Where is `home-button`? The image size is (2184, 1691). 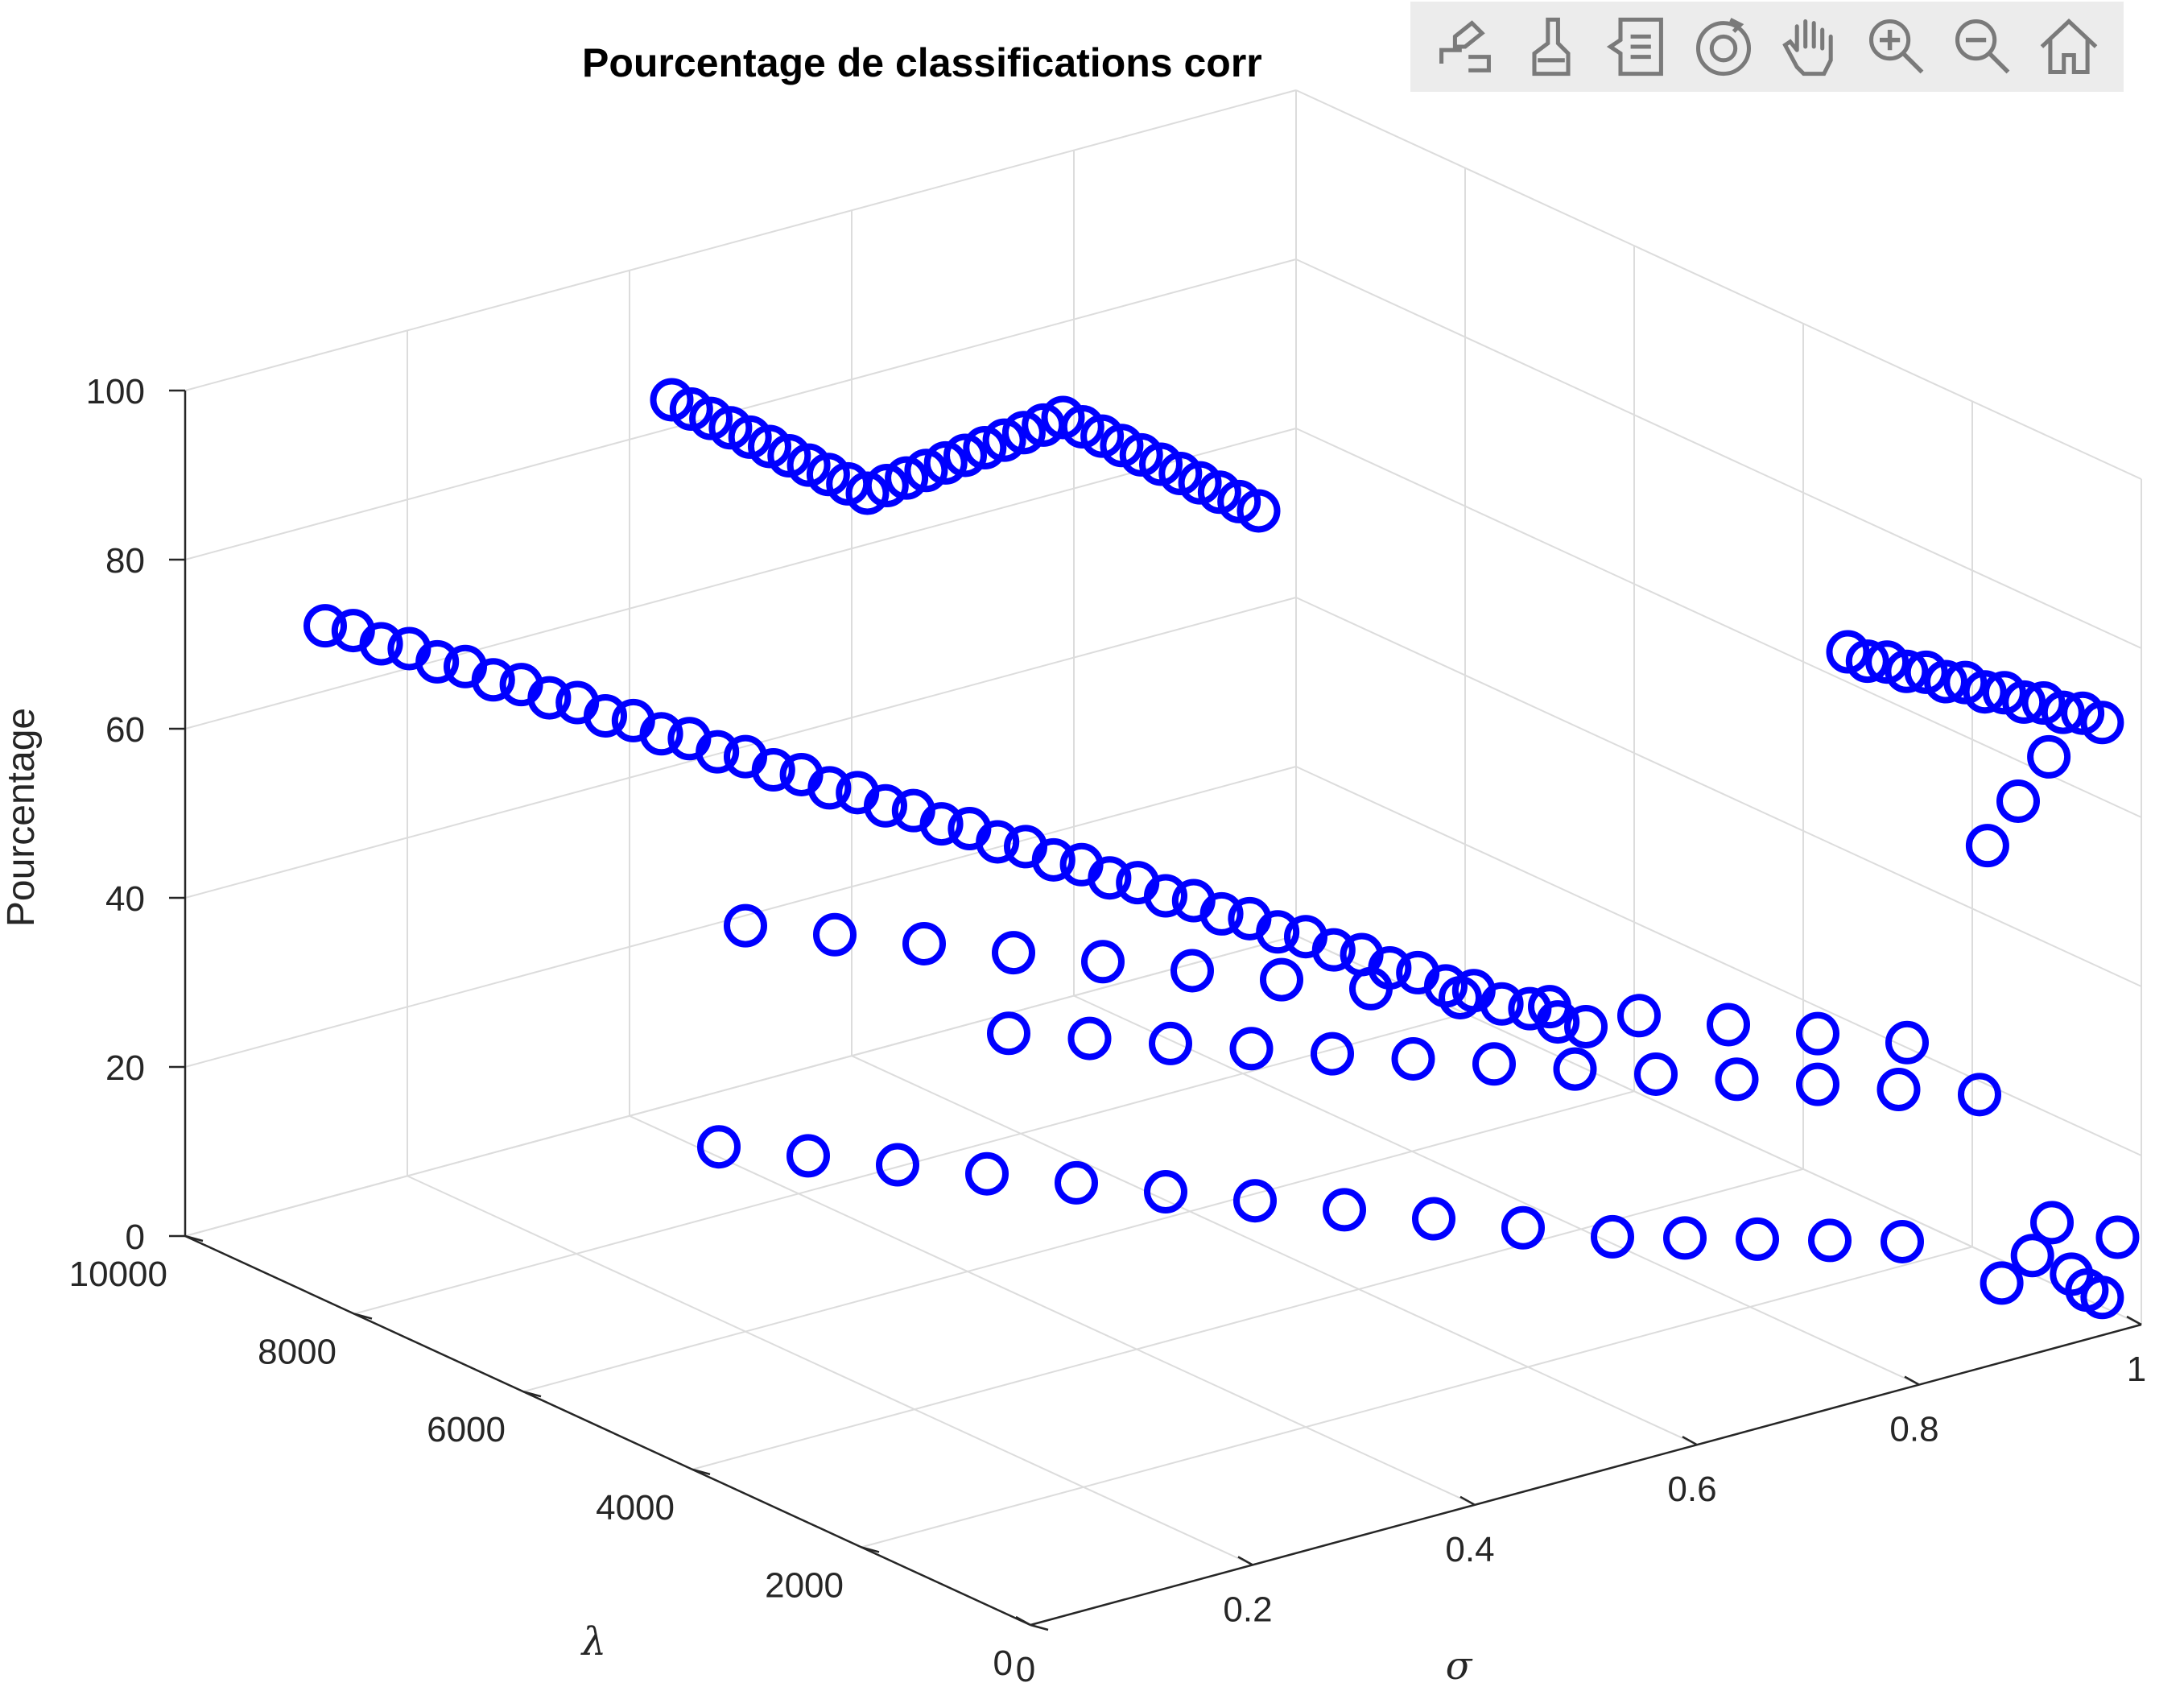 home-button is located at coordinates (2069, 47).